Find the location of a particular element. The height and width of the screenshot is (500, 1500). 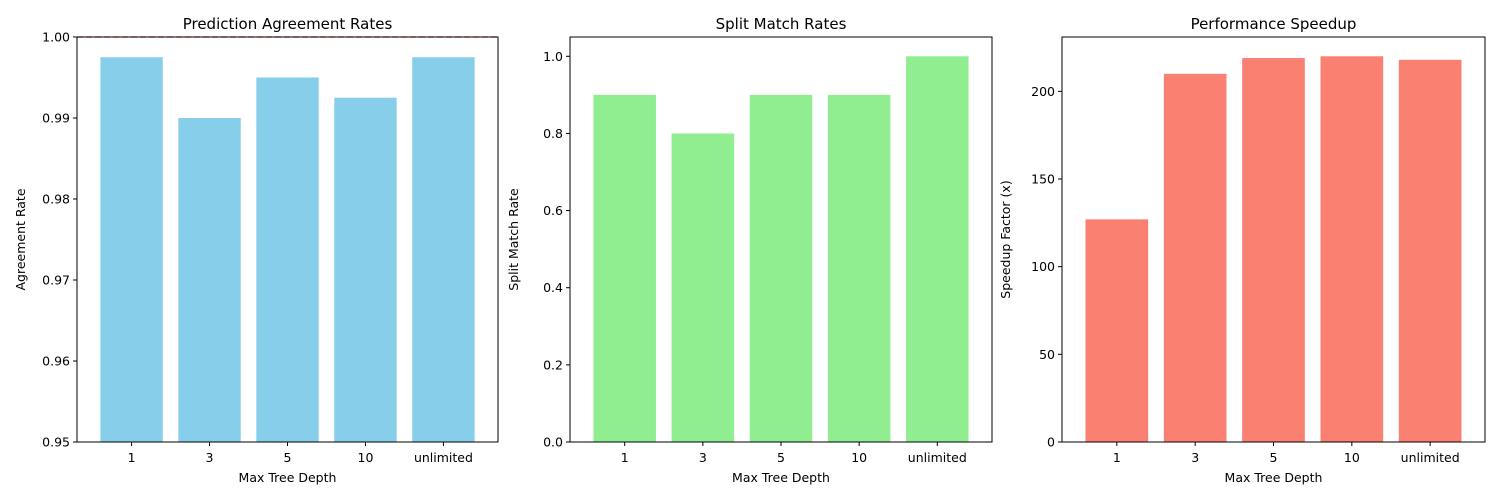

chart-title: Prediction Agreement Rates is located at coordinates (288, 24).